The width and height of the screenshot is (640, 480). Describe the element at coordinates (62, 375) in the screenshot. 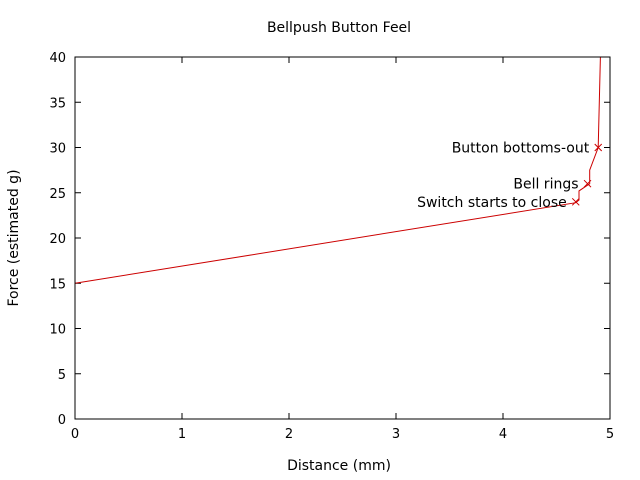

I see `y-tick-label: 5` at that location.